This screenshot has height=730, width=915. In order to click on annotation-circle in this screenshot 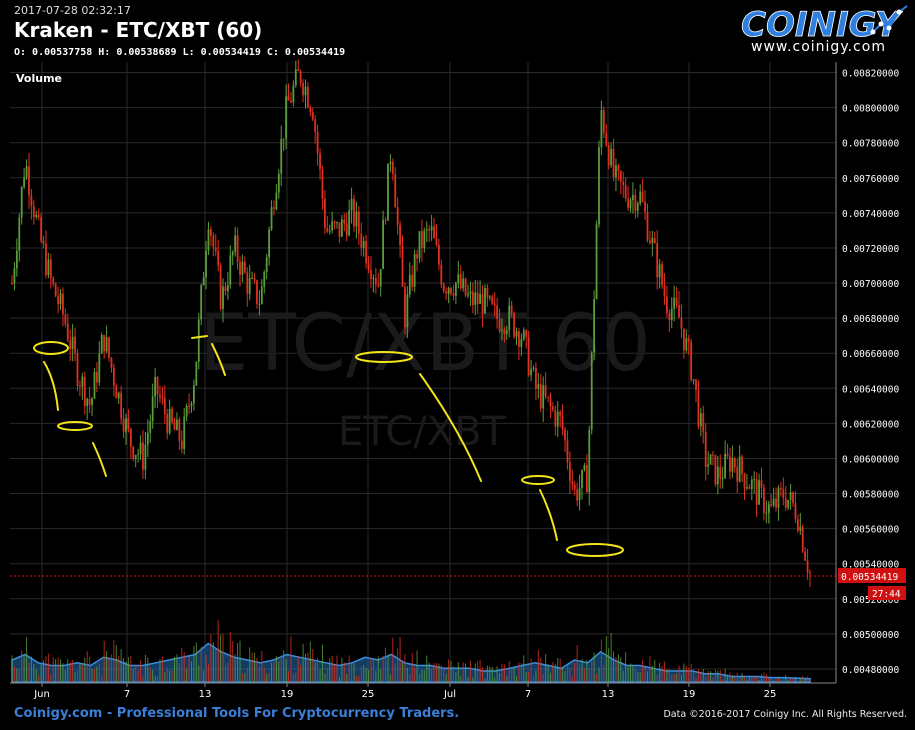, I will do `click(595, 550)`.